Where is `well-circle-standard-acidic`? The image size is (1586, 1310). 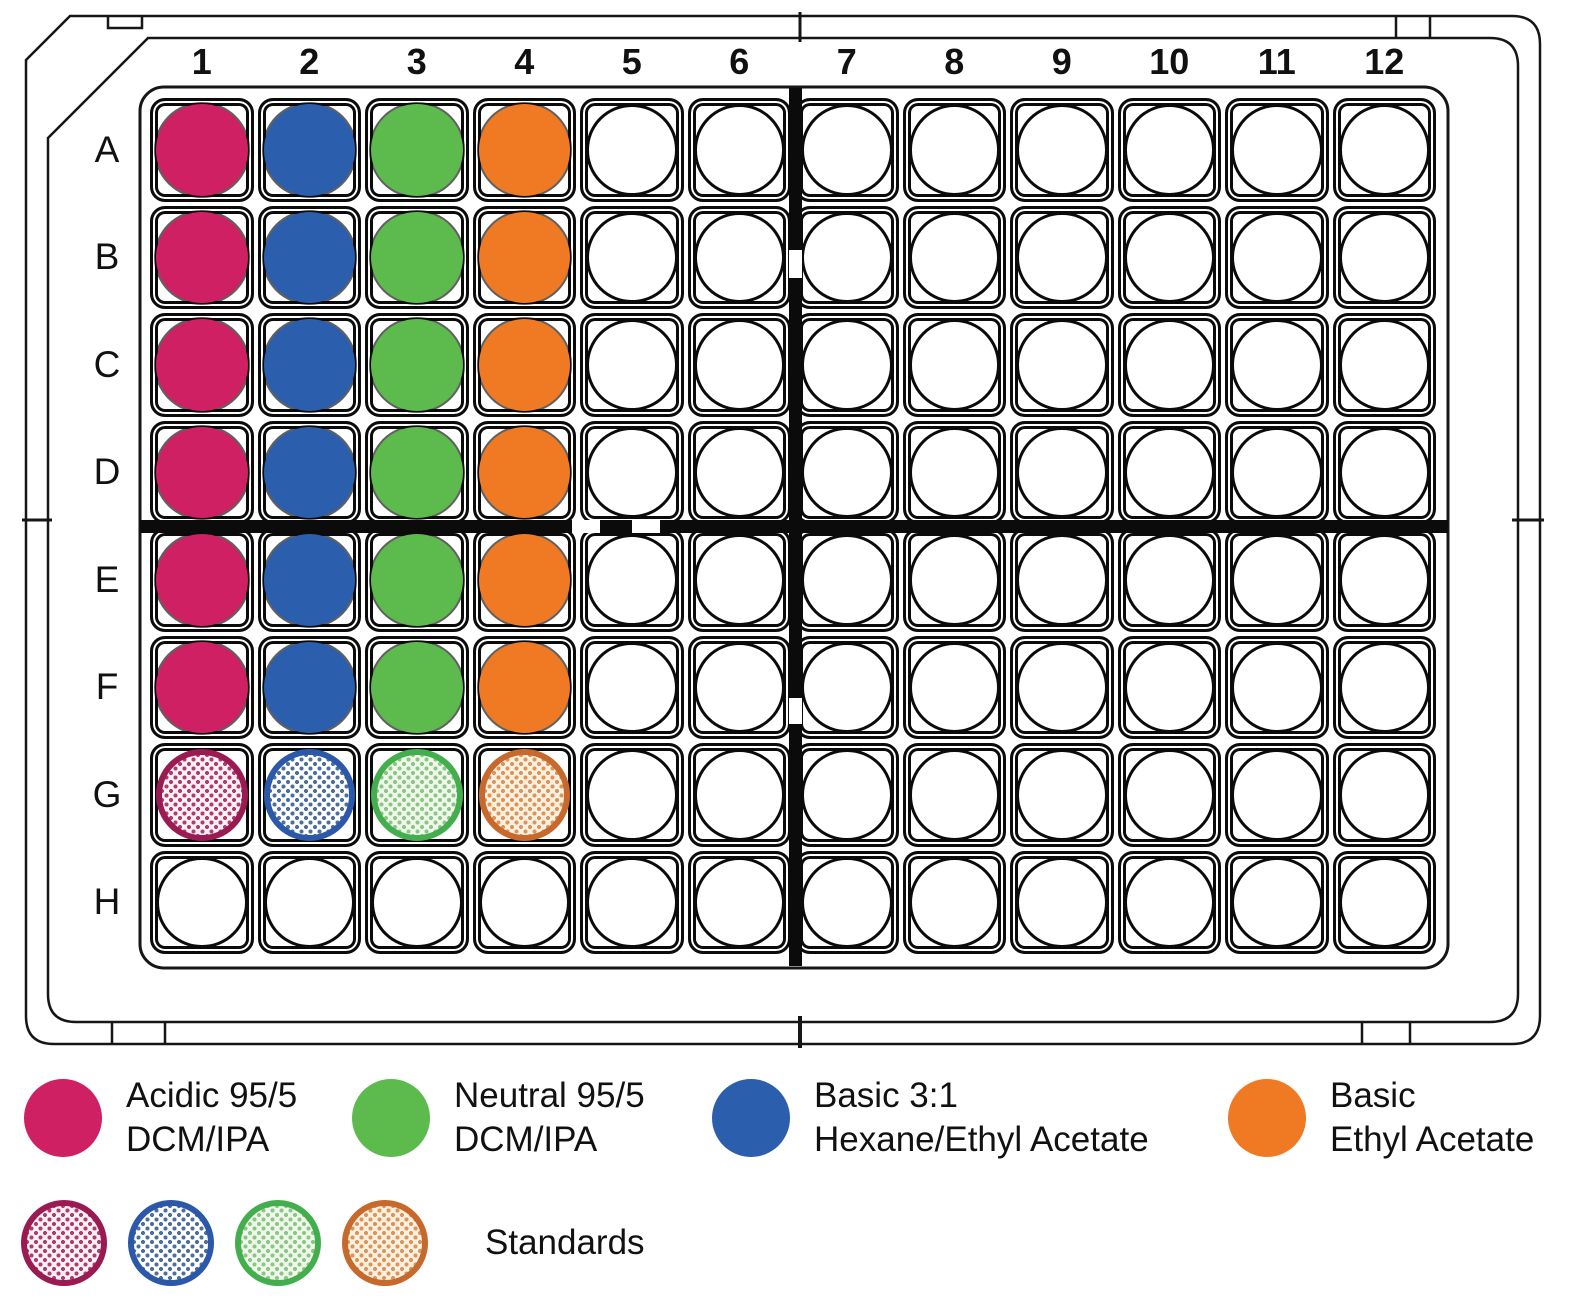
well-circle-standard-acidic is located at coordinates (202, 795).